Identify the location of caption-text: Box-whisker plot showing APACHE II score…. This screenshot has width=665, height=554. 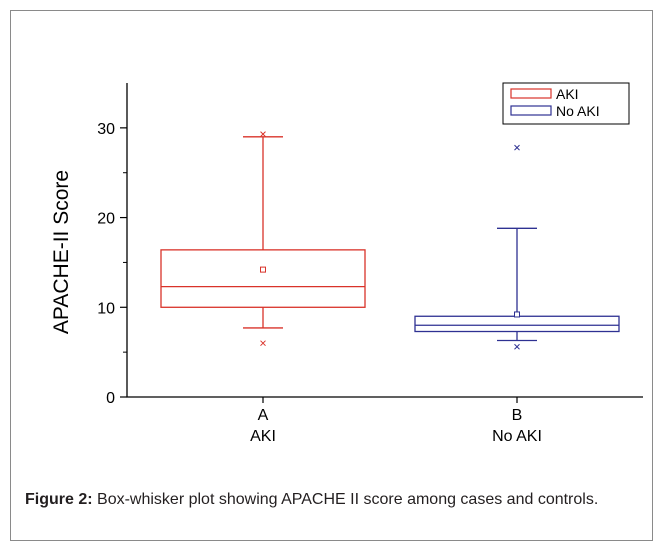
(348, 499).